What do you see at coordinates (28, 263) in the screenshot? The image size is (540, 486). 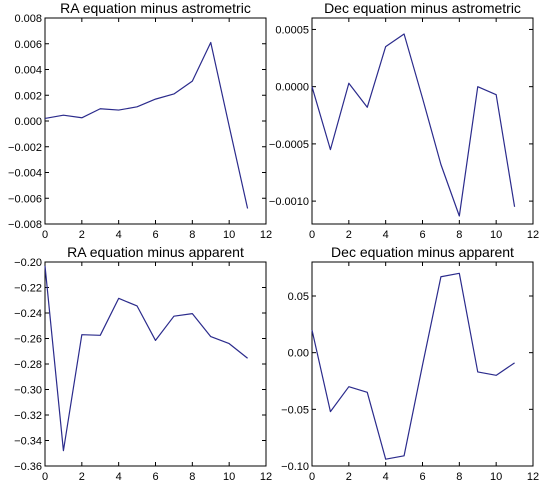 I see `y-tick-label: −0.20` at bounding box center [28, 263].